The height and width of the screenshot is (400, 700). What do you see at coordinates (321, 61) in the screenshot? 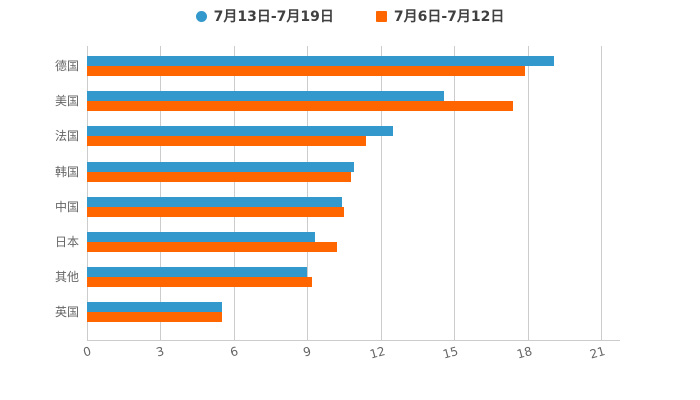
I see `bar-德国-current-week` at bounding box center [321, 61].